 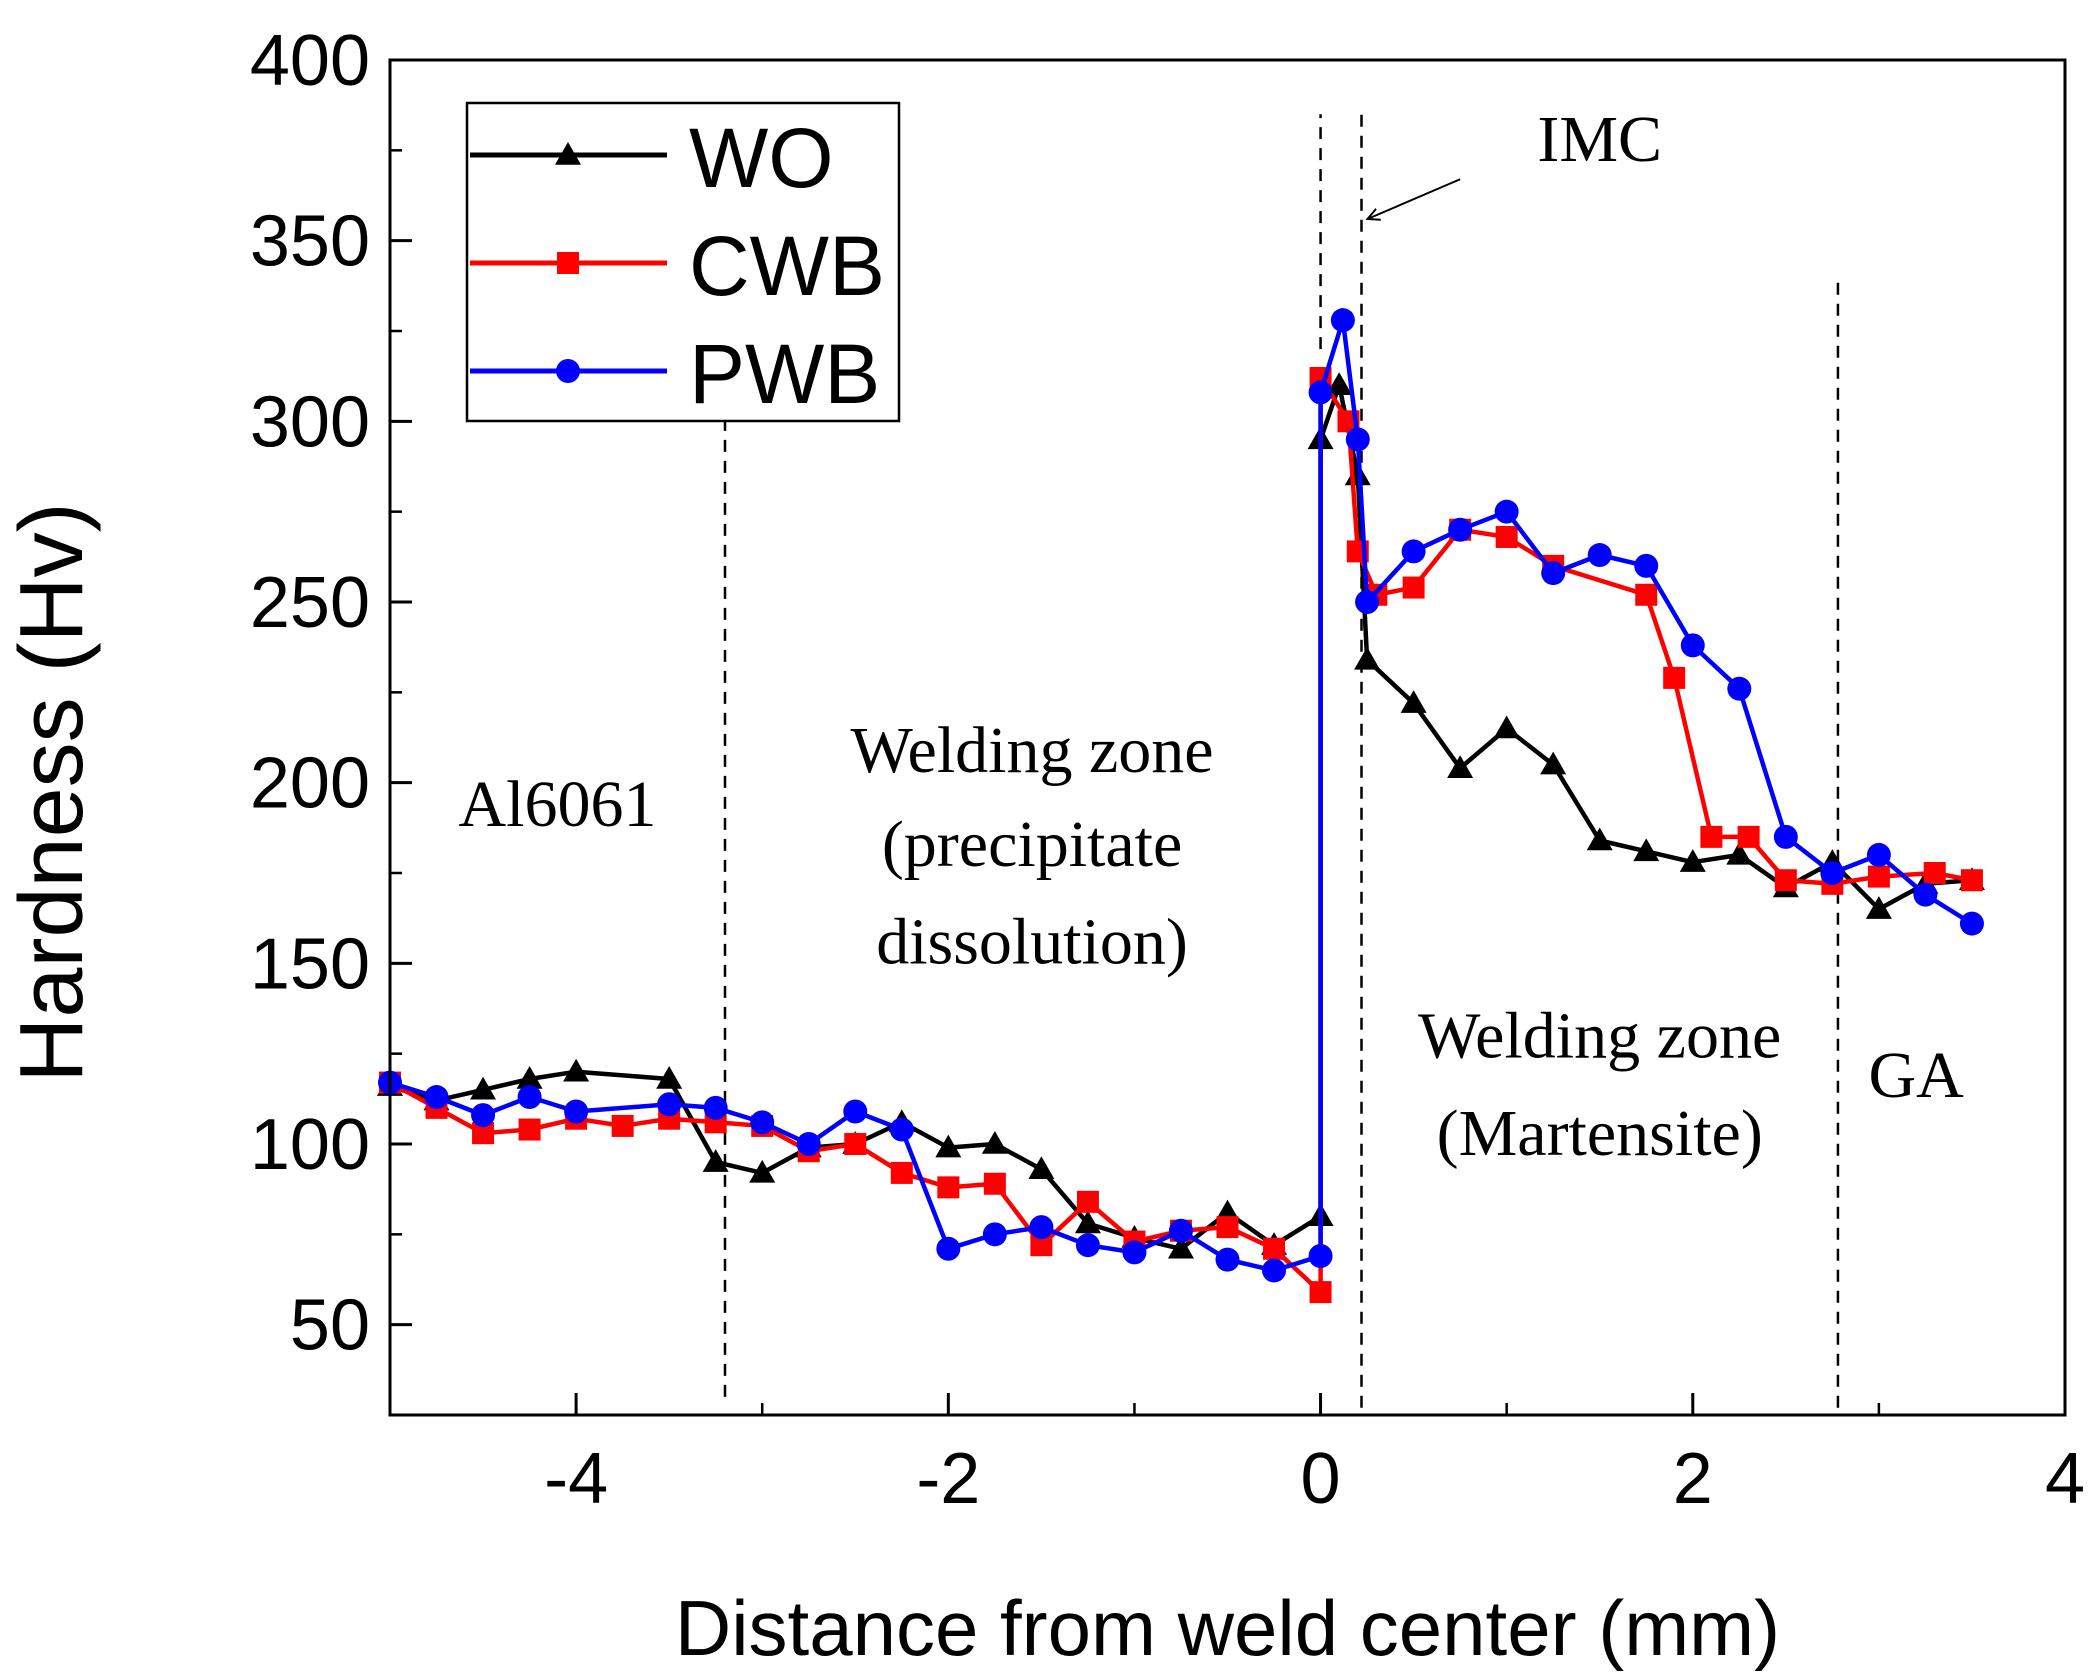 What do you see at coordinates (677, 266) in the screenshot?
I see `legend-item-cwb: CWB` at bounding box center [677, 266].